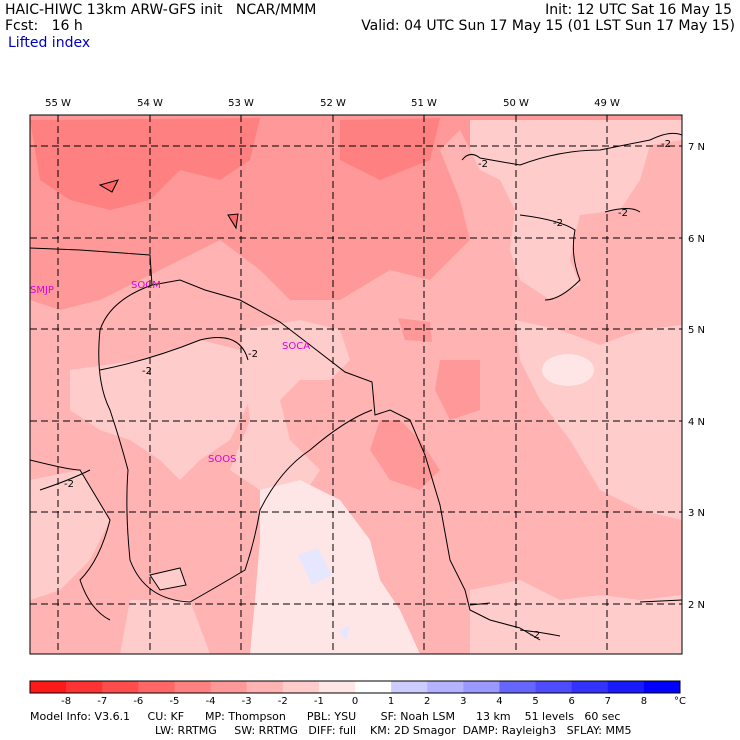 This screenshot has height=740, width=740. What do you see at coordinates (424, 103) in the screenshot?
I see `lon-label: 51 W` at bounding box center [424, 103].